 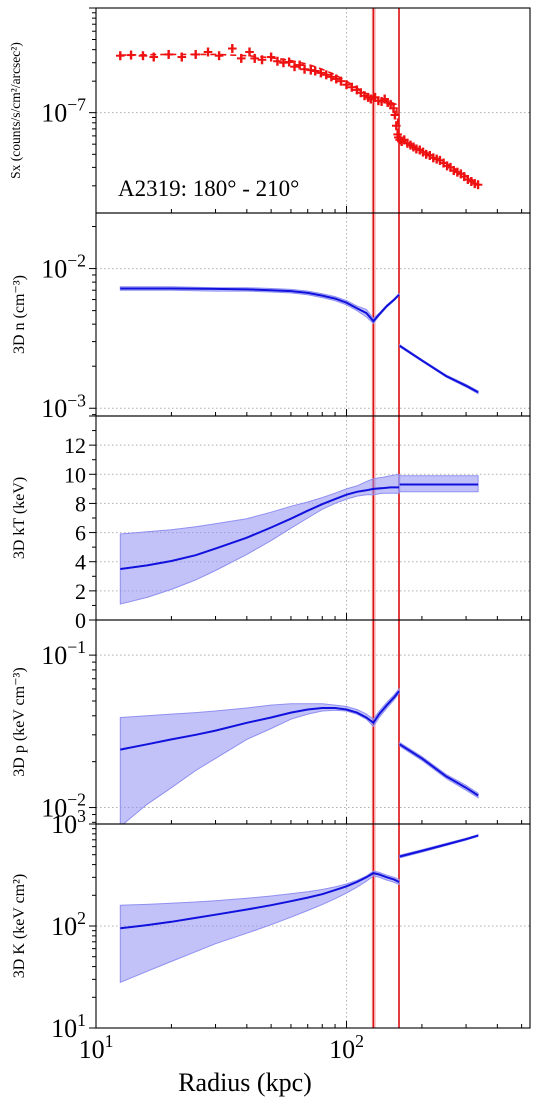 I want to click on y-tick-label: 10³, so click(x=68, y=822).